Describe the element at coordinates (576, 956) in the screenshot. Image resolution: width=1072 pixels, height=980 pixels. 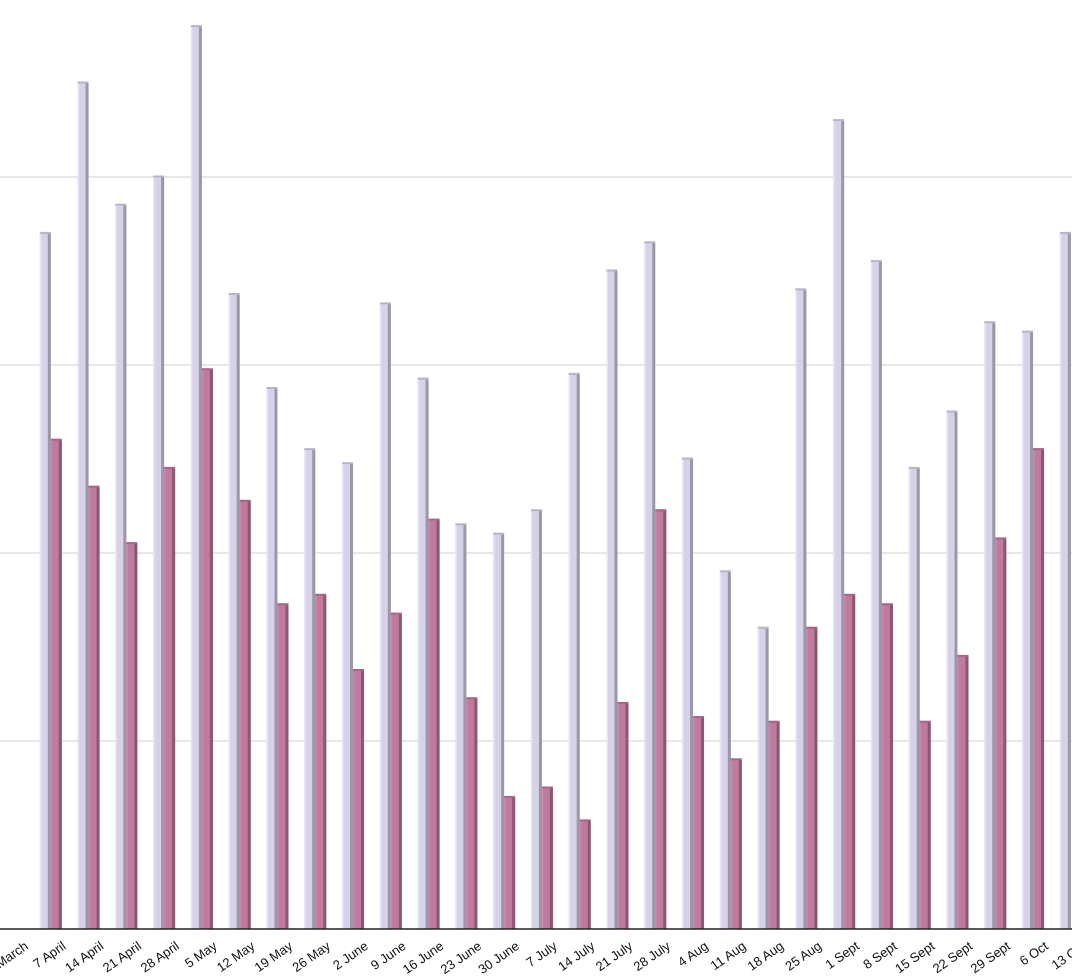
I see `x-tick-label: 14 July` at that location.